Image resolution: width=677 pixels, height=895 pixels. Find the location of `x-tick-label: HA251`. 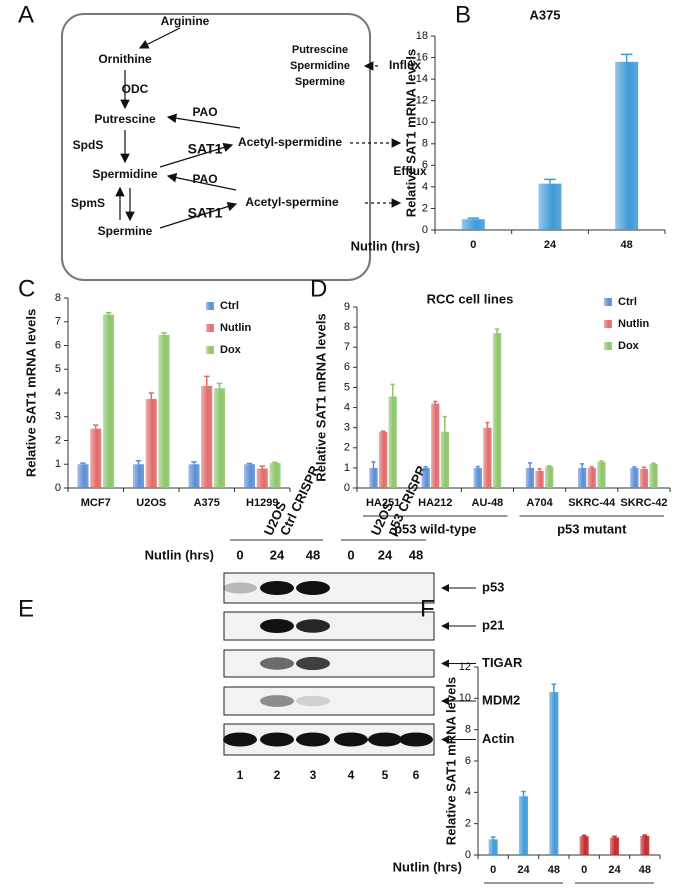

x-tick-label: HA251 is located at coordinates (383, 503).